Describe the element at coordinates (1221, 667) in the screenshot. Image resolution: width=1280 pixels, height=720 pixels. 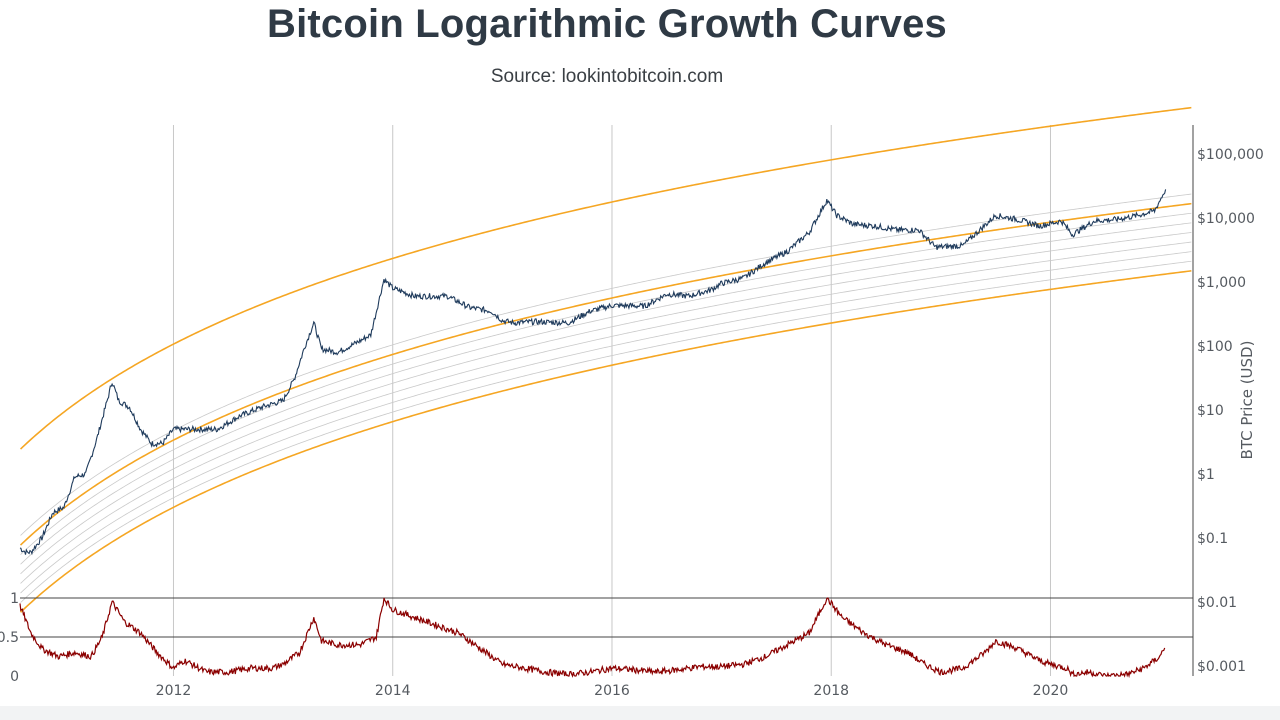
I see `y-tick-label: $0.001` at that location.